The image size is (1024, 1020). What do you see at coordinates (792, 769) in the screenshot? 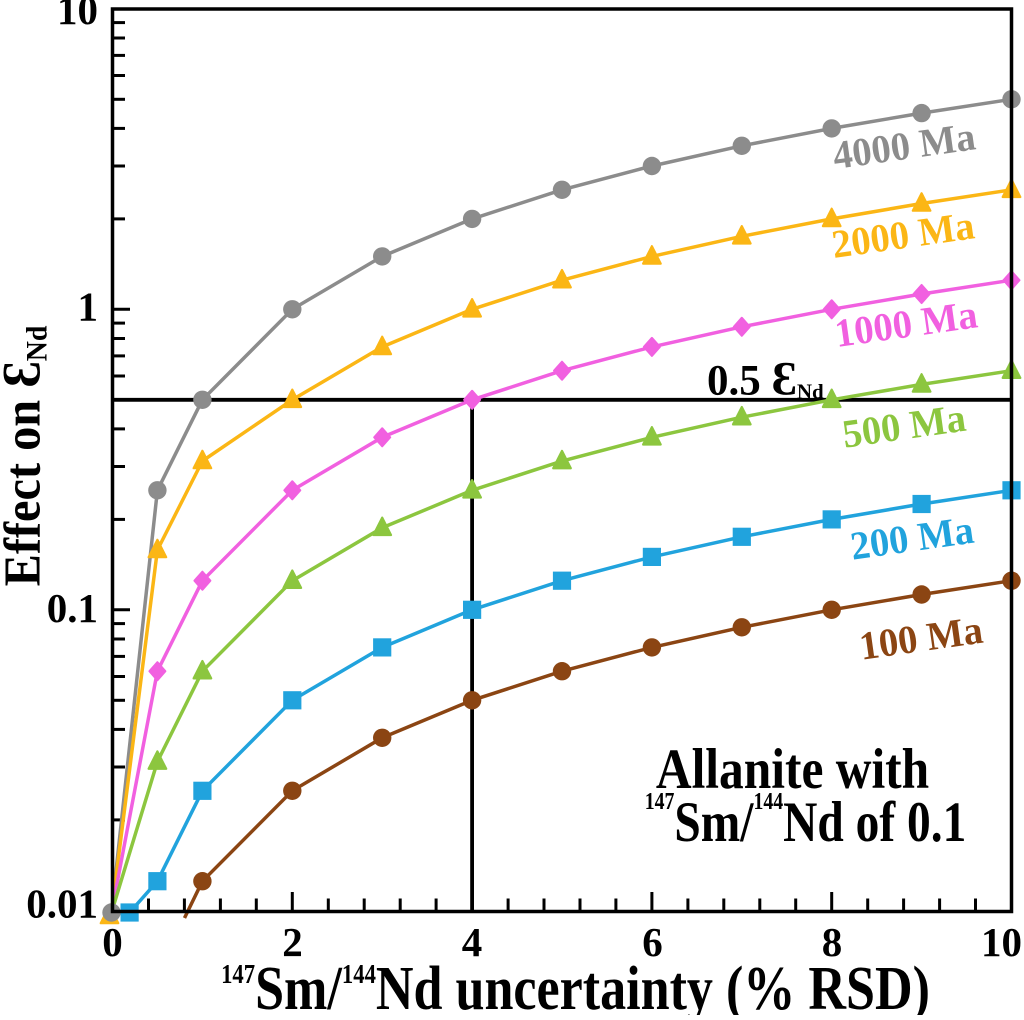
I see `svg-text: Allanite with` at bounding box center [792, 769].